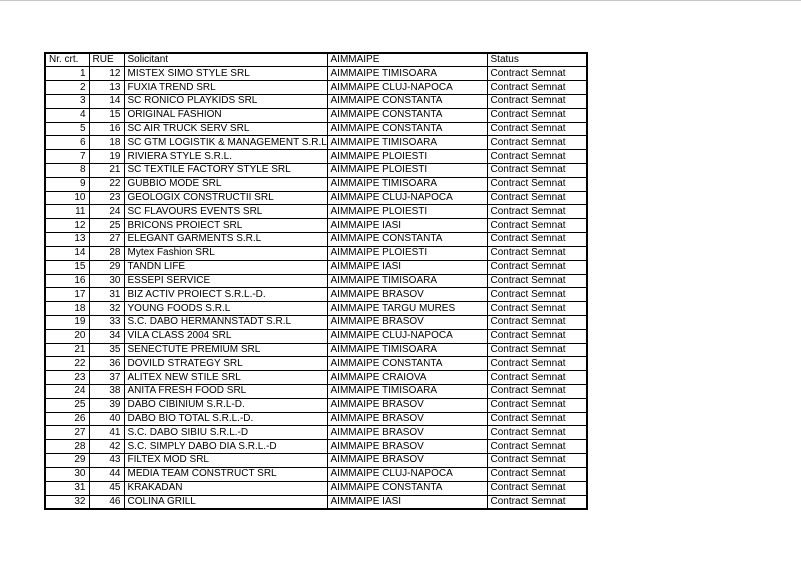 The image size is (801, 567). What do you see at coordinates (225, 336) in the screenshot?
I see `cell-solicitant: VILA CLASS 2004 SRL` at bounding box center [225, 336].